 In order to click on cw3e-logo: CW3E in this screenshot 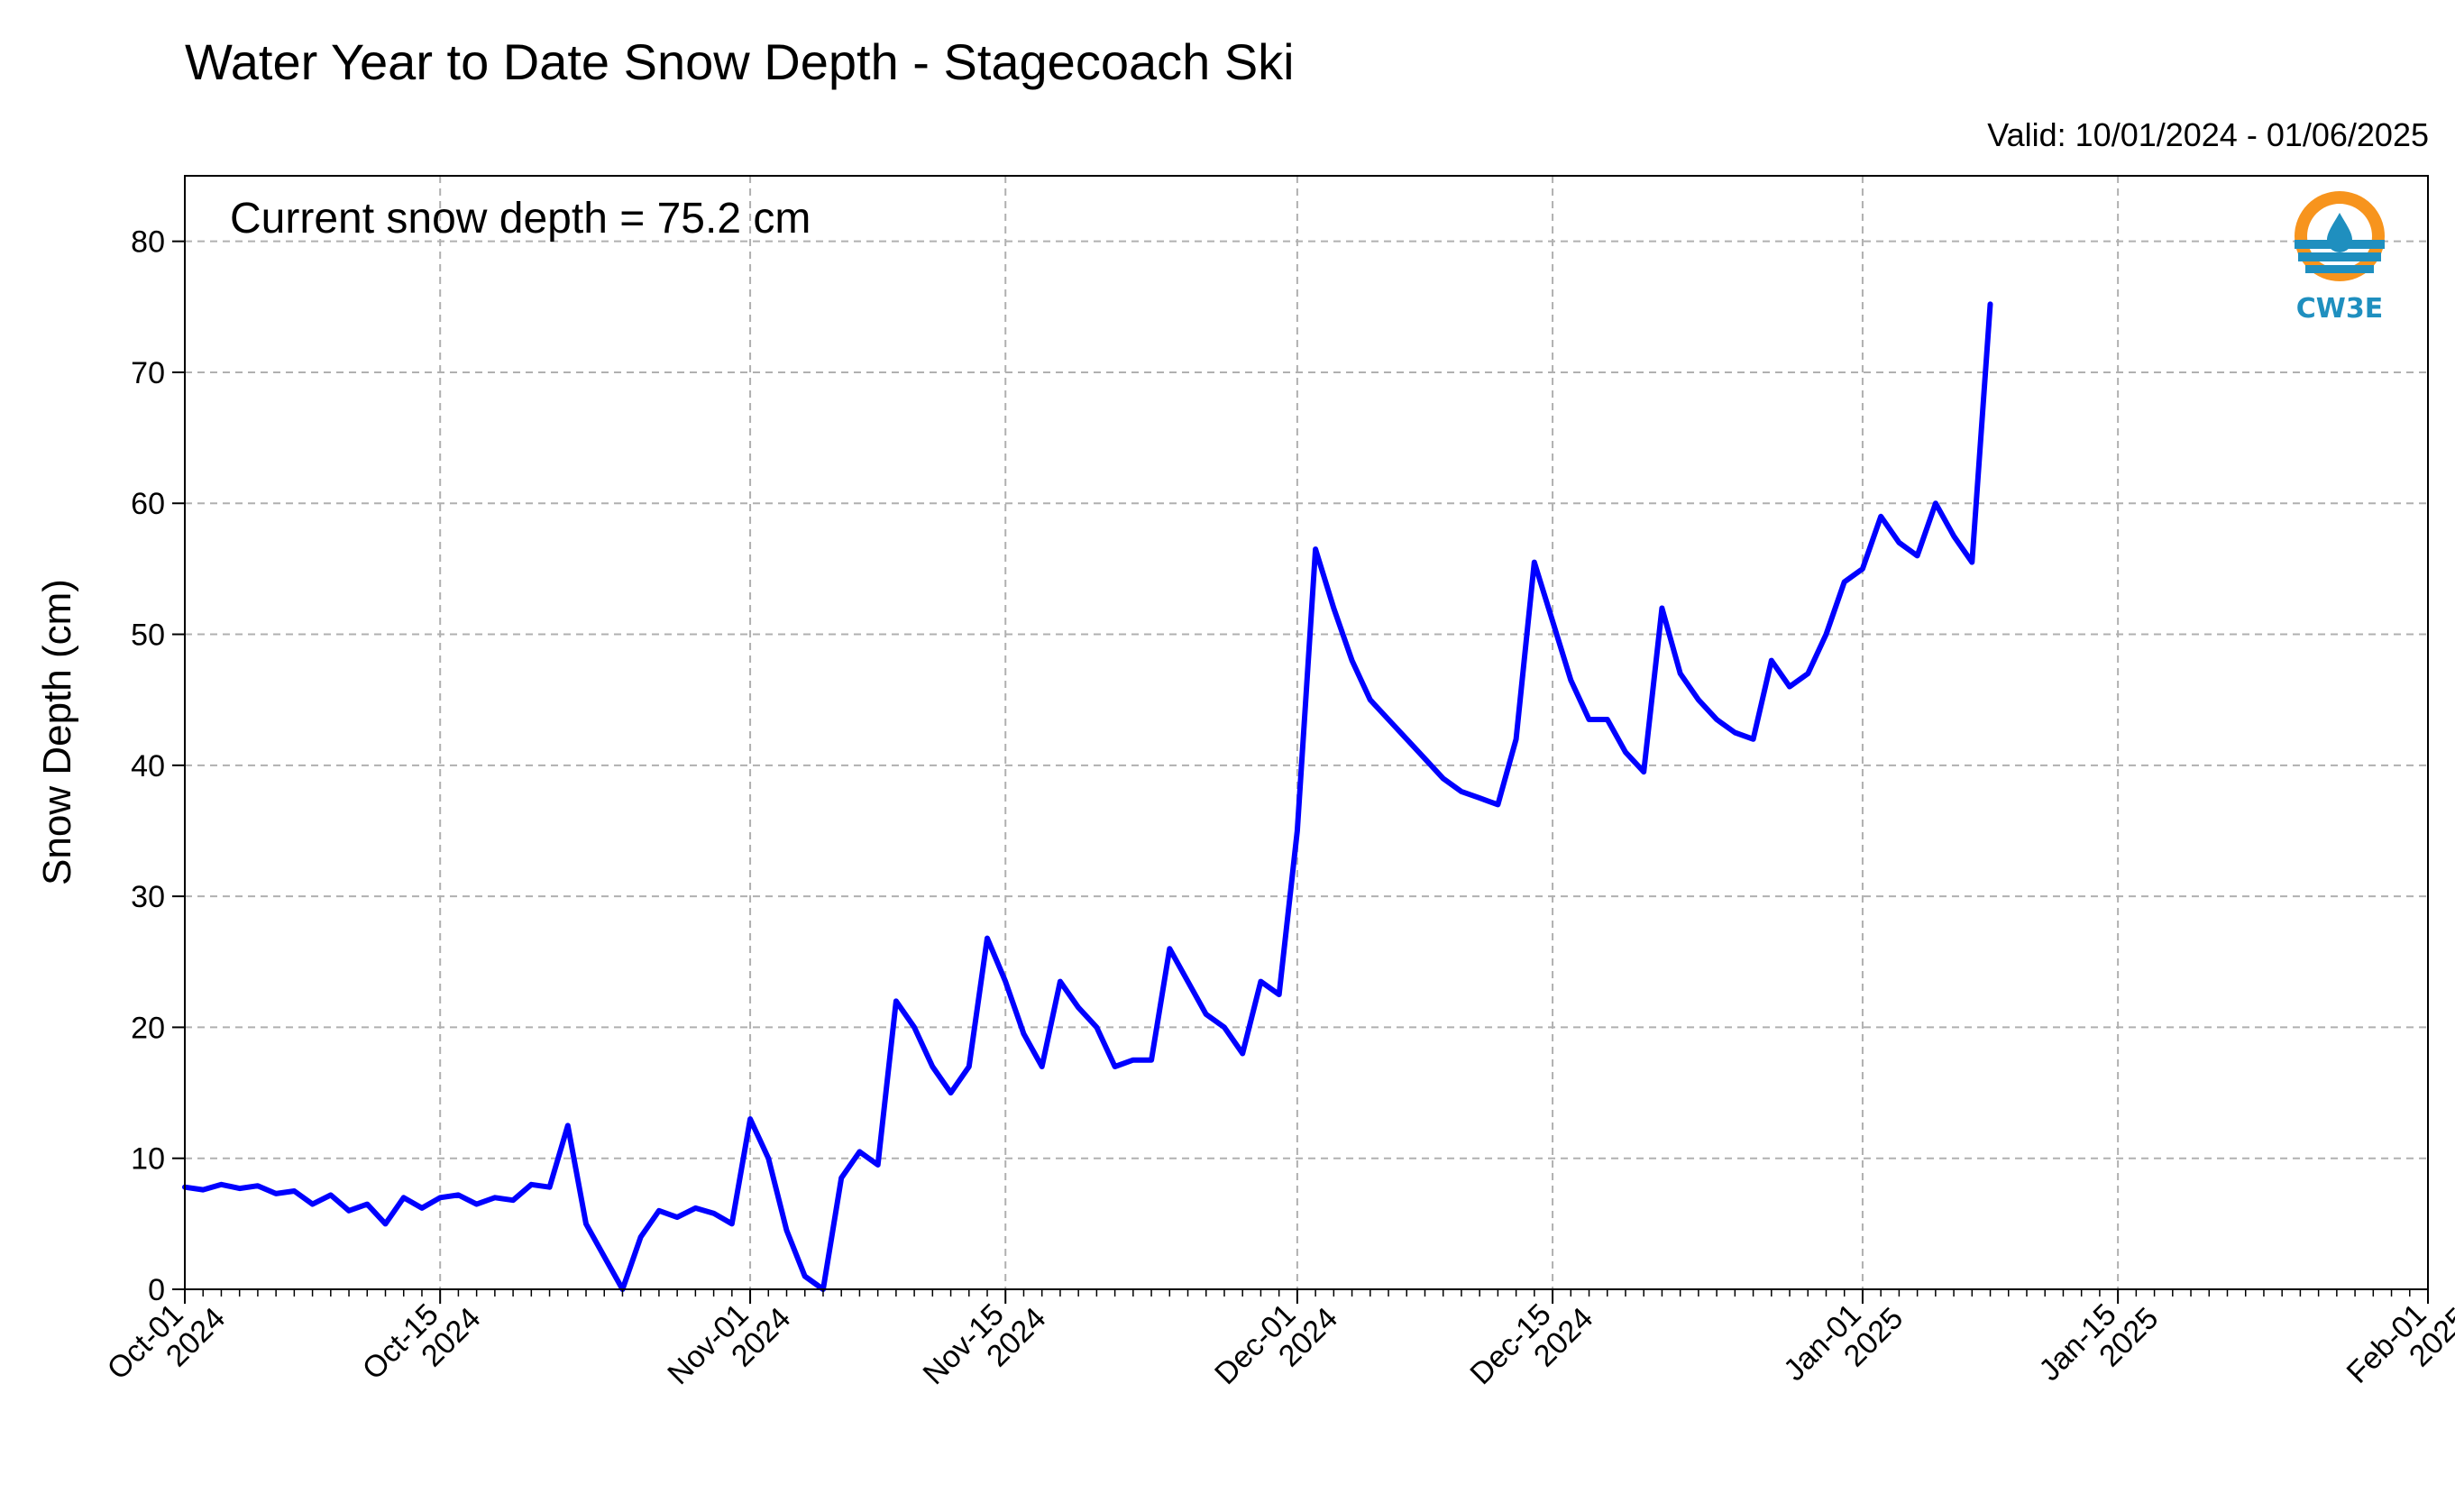, I will do `click(2340, 258)`.